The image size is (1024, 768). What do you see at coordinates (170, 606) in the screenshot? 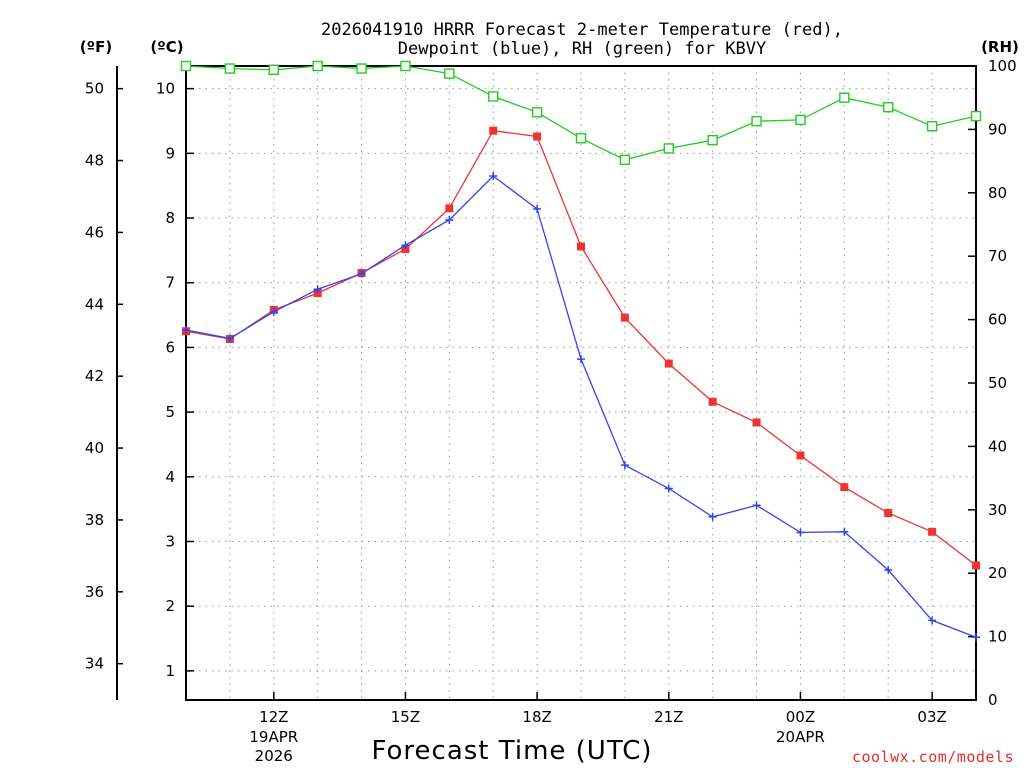
I see `celsius-tick-label: 2` at bounding box center [170, 606].